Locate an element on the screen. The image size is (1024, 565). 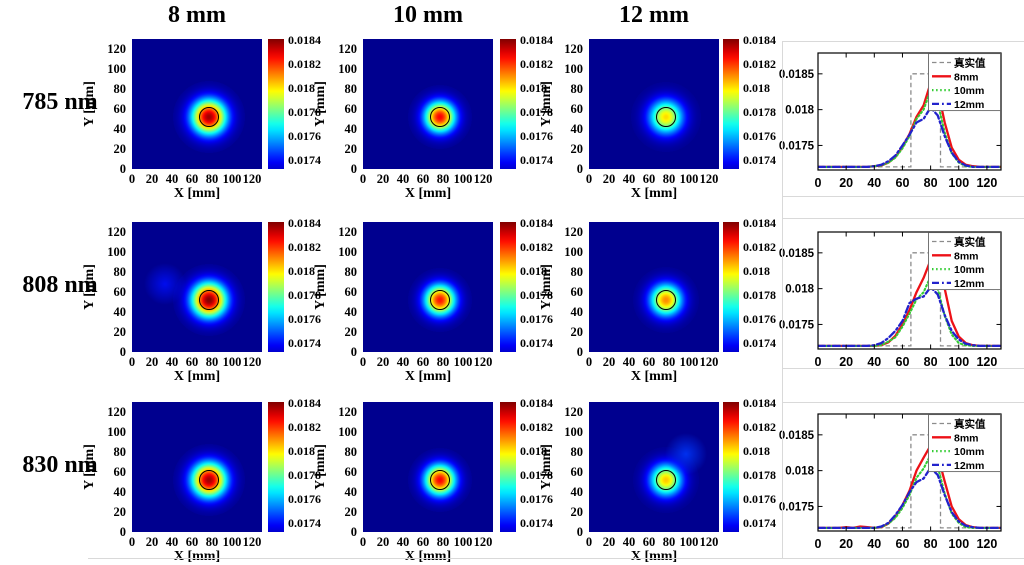
x-tick-label: 100 is located at coordinates (232, 179).